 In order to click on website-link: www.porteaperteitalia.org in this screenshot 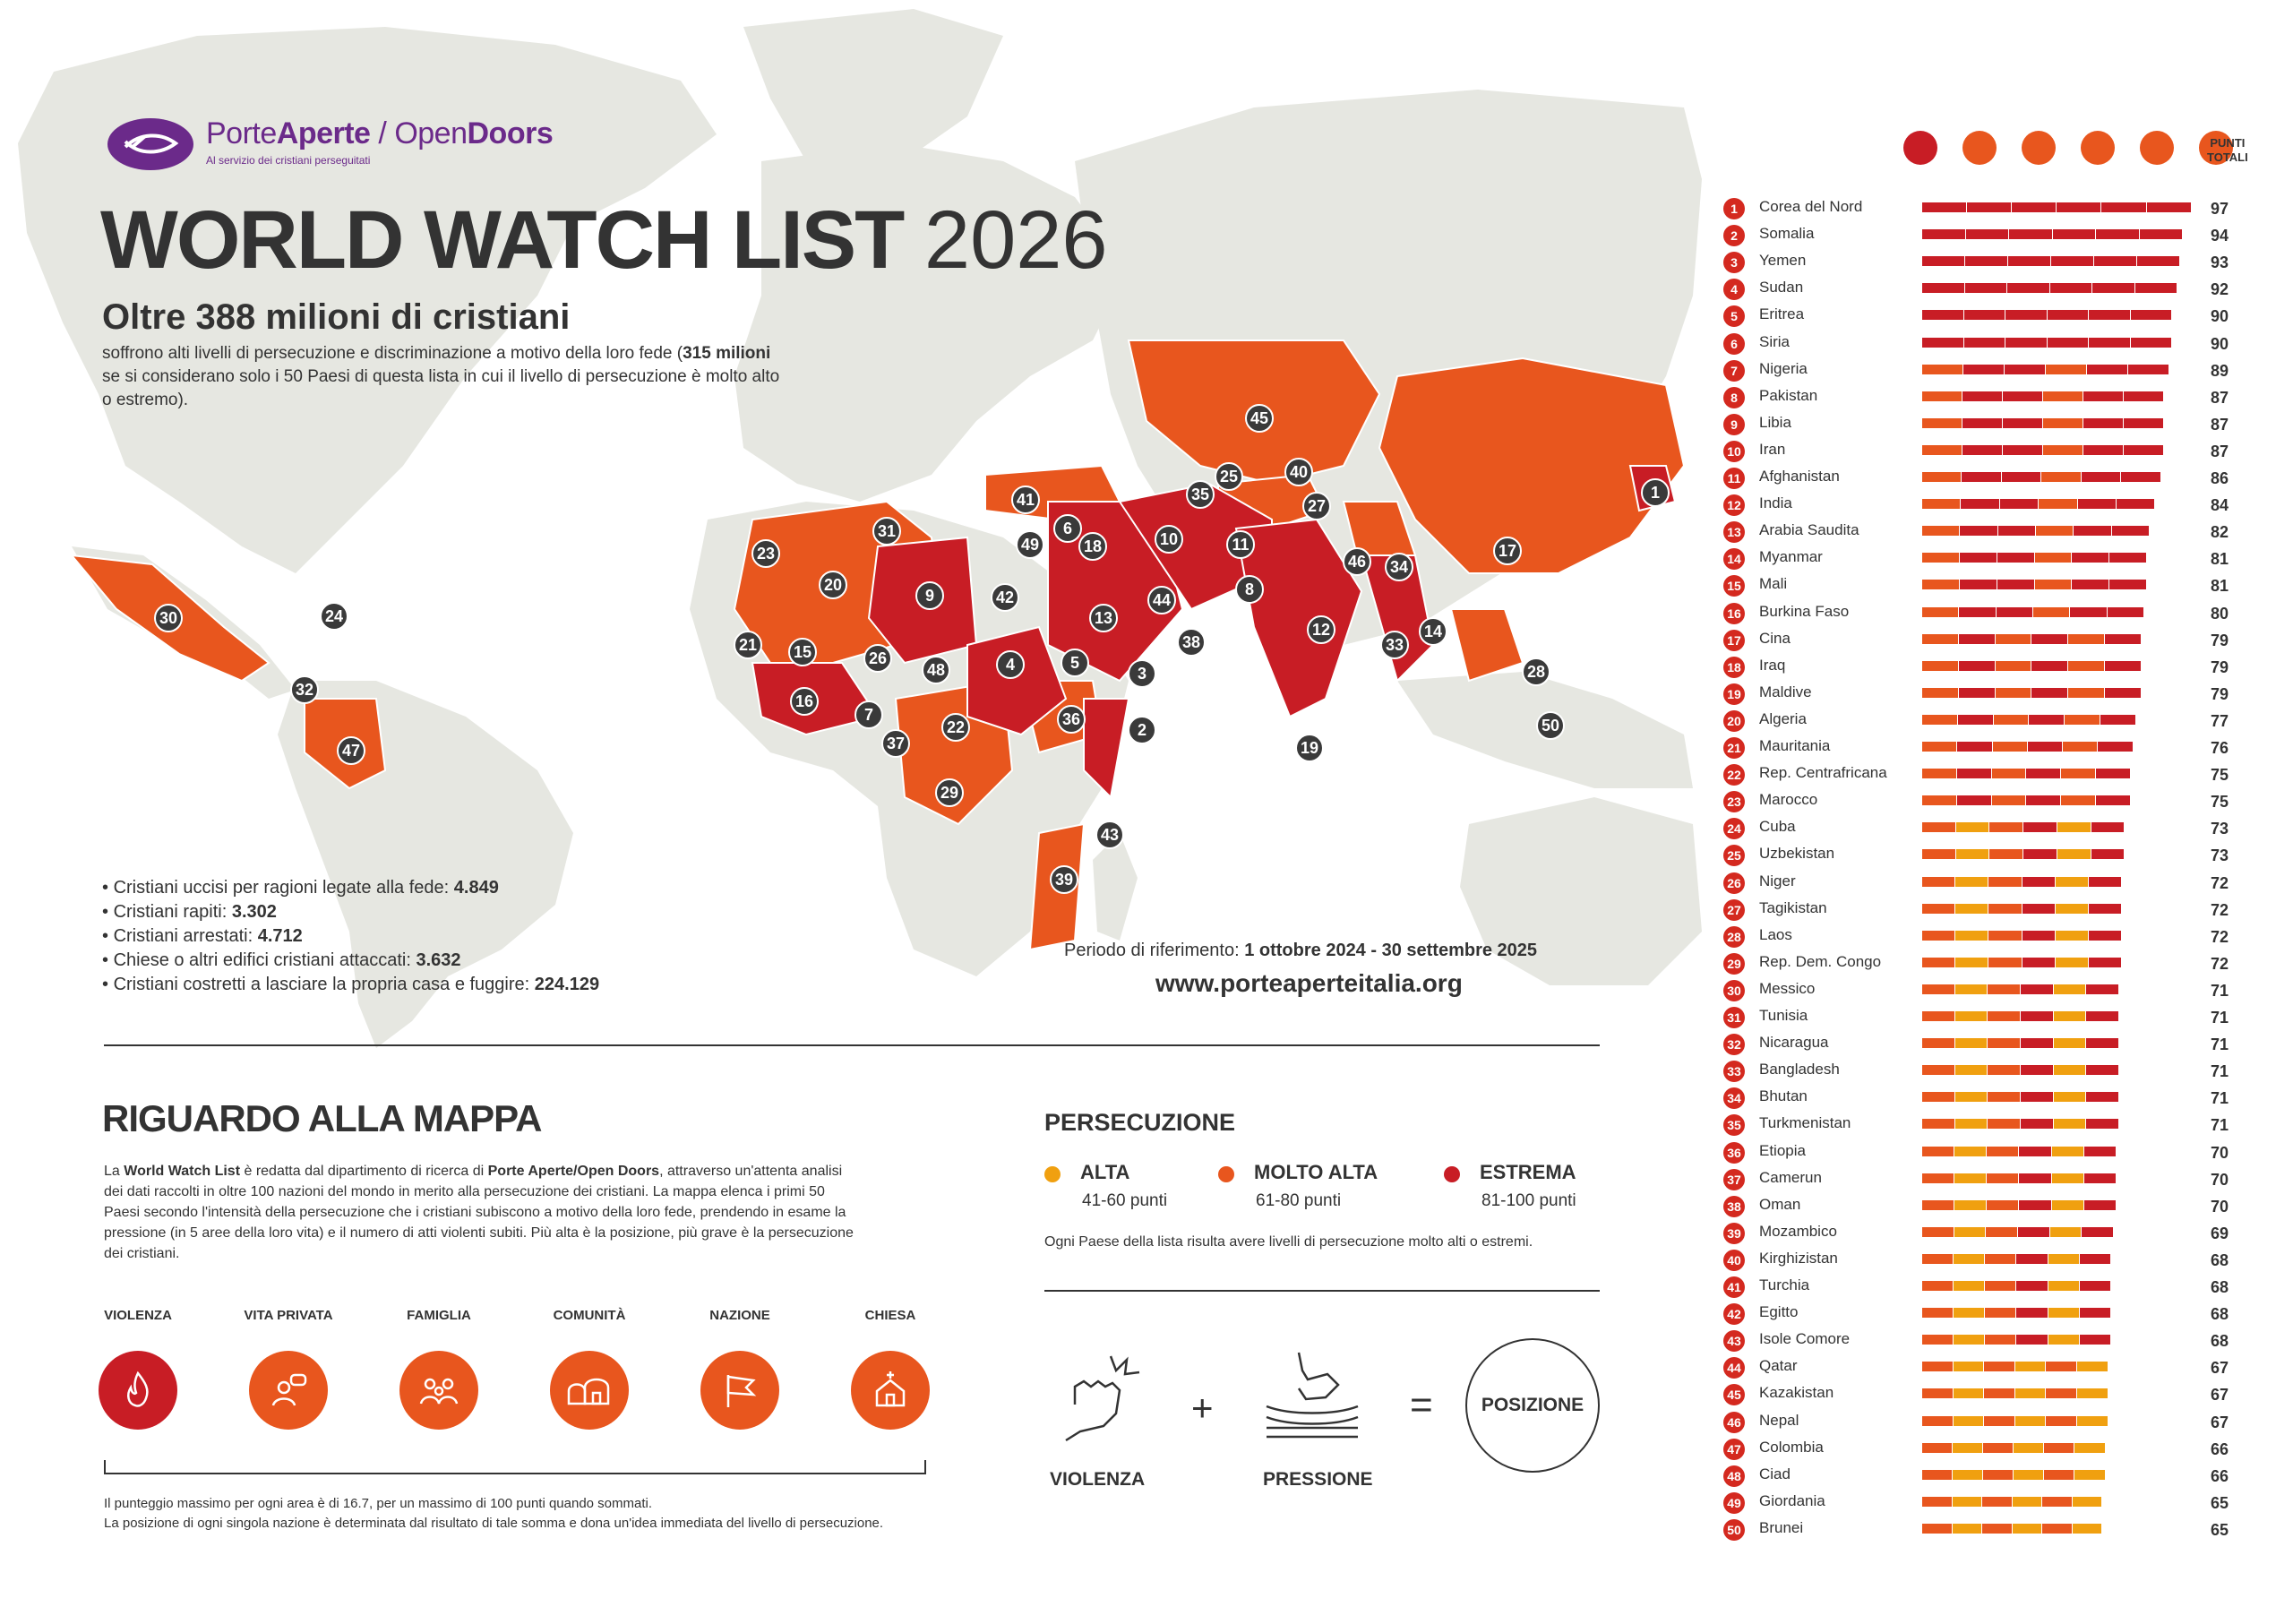, I will do `click(1309, 983)`.